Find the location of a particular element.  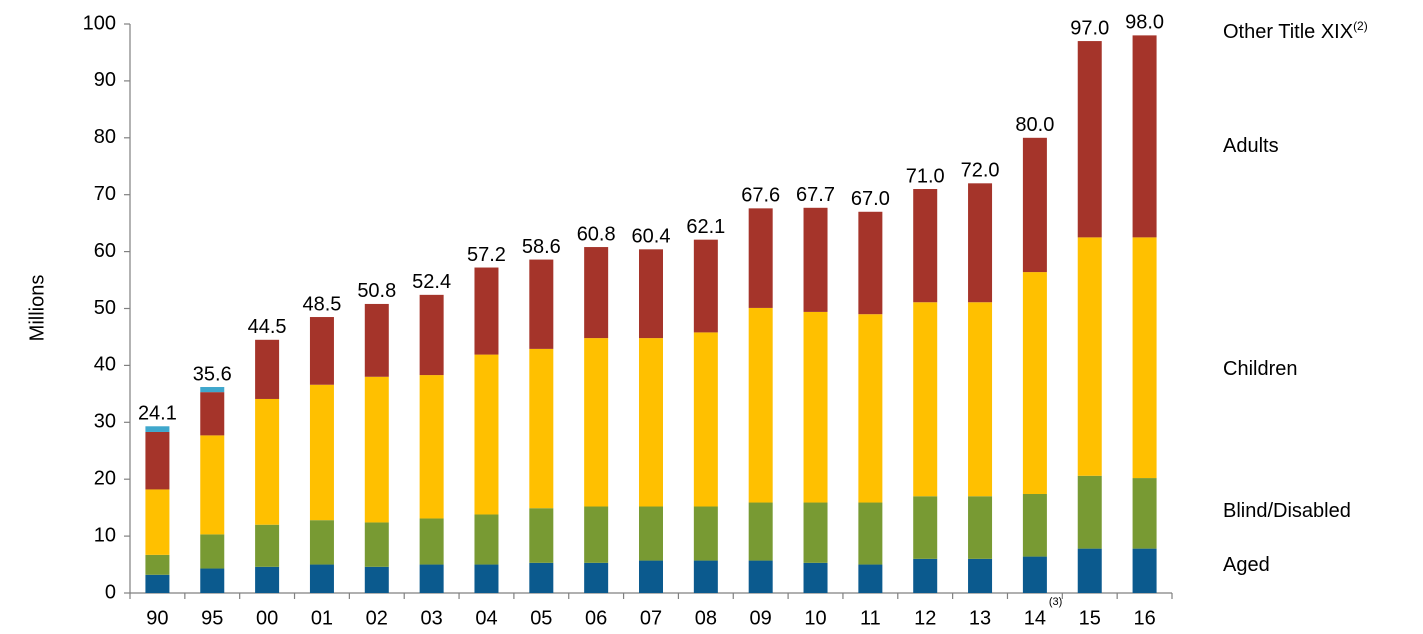

x-tick-label: 11 is located at coordinates (870, 618).